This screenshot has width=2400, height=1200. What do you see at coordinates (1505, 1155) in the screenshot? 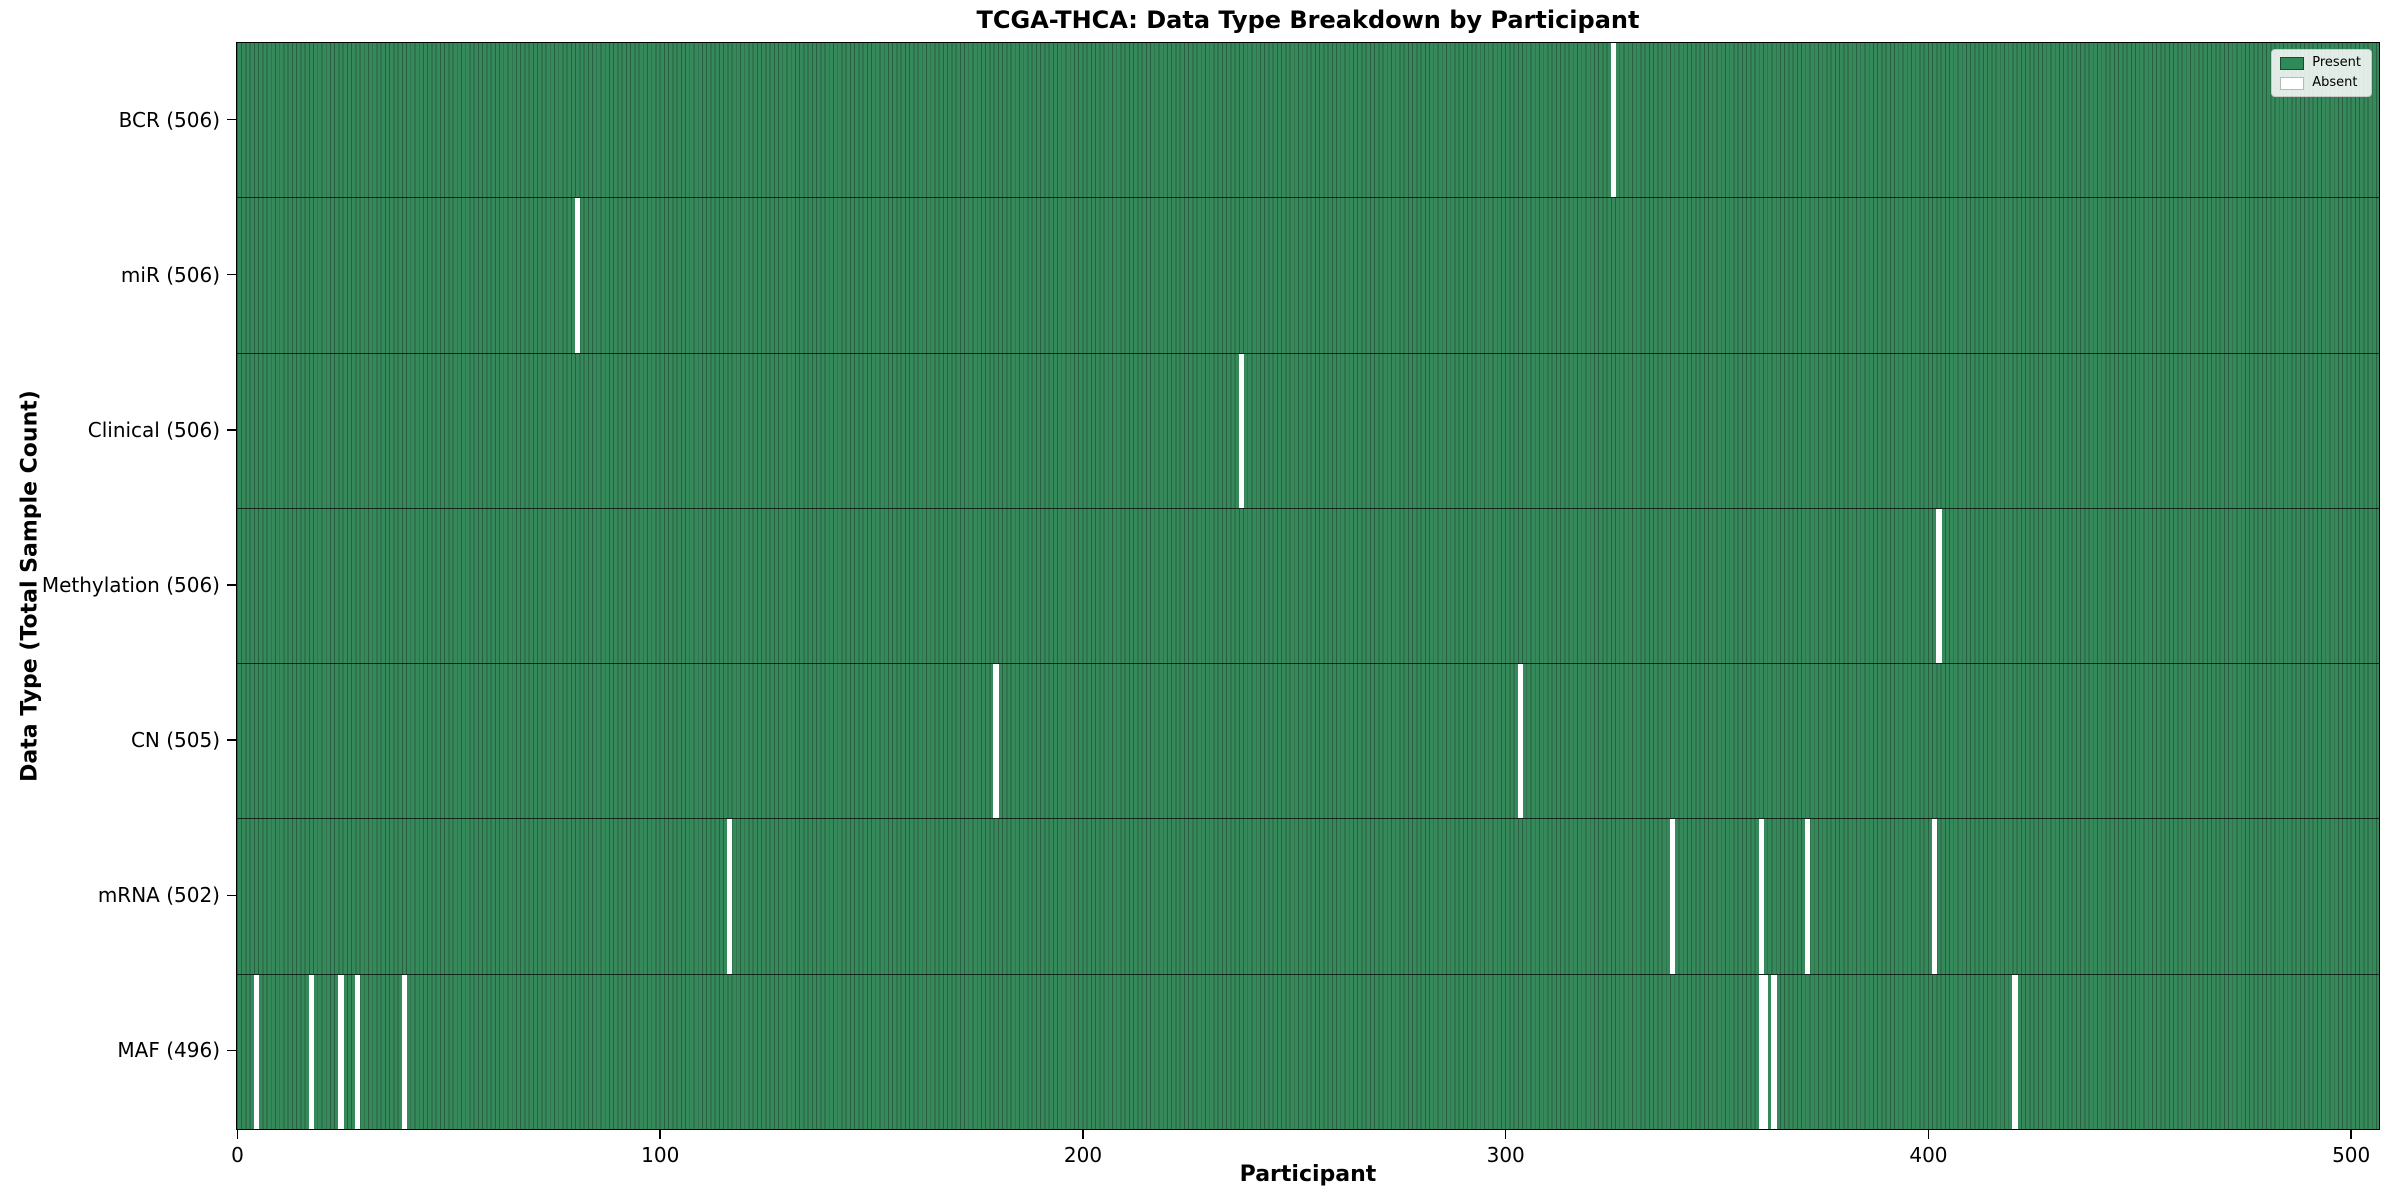
I see `x-tick-label-300: 300` at bounding box center [1505, 1155].